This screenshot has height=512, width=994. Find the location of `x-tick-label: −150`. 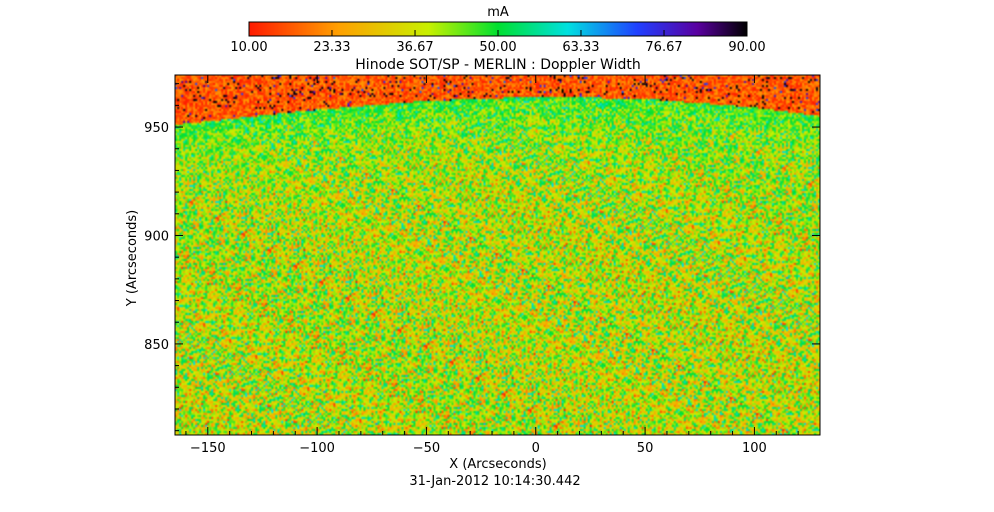

x-tick-label: −150 is located at coordinates (208, 448).